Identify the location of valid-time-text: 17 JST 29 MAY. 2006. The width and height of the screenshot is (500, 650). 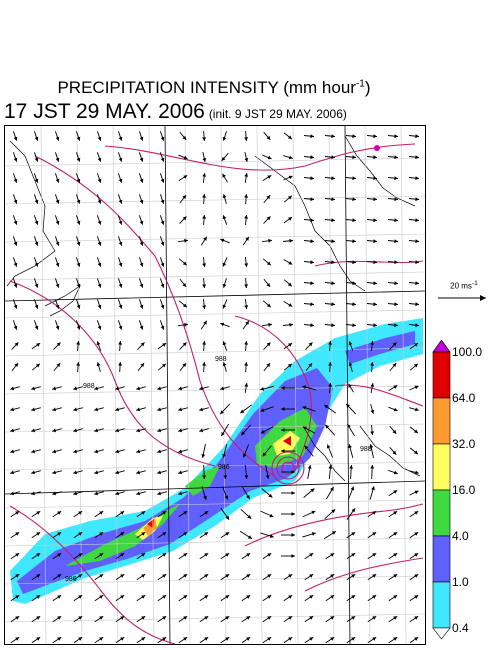
(104, 111).